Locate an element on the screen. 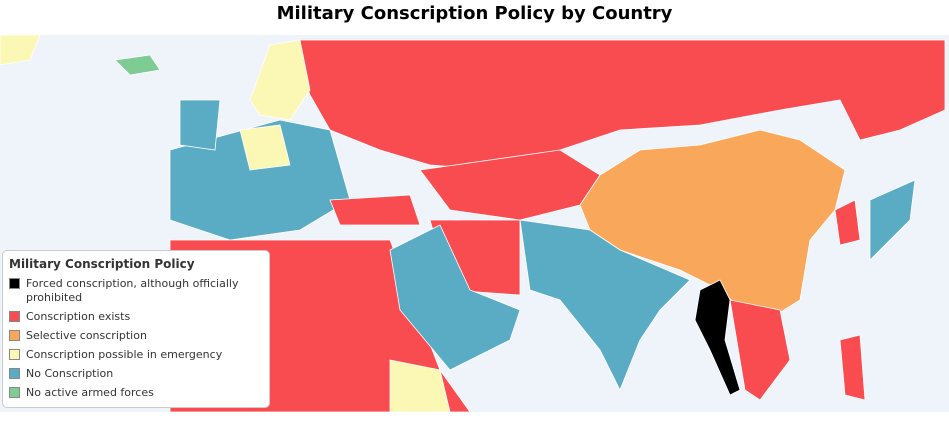 Image resolution: width=949 pixels, height=422 pixels. legend-item: No active armed forces is located at coordinates (136, 393).